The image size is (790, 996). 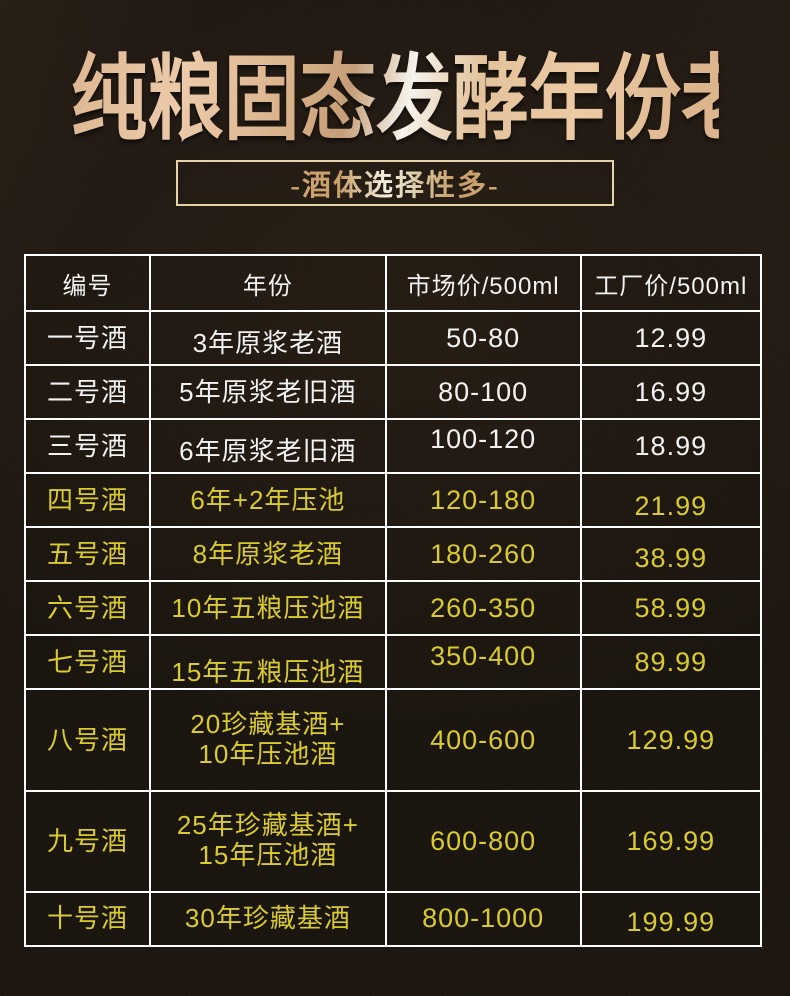 I want to click on cell-market-price: 50-80, so click(x=483, y=338).